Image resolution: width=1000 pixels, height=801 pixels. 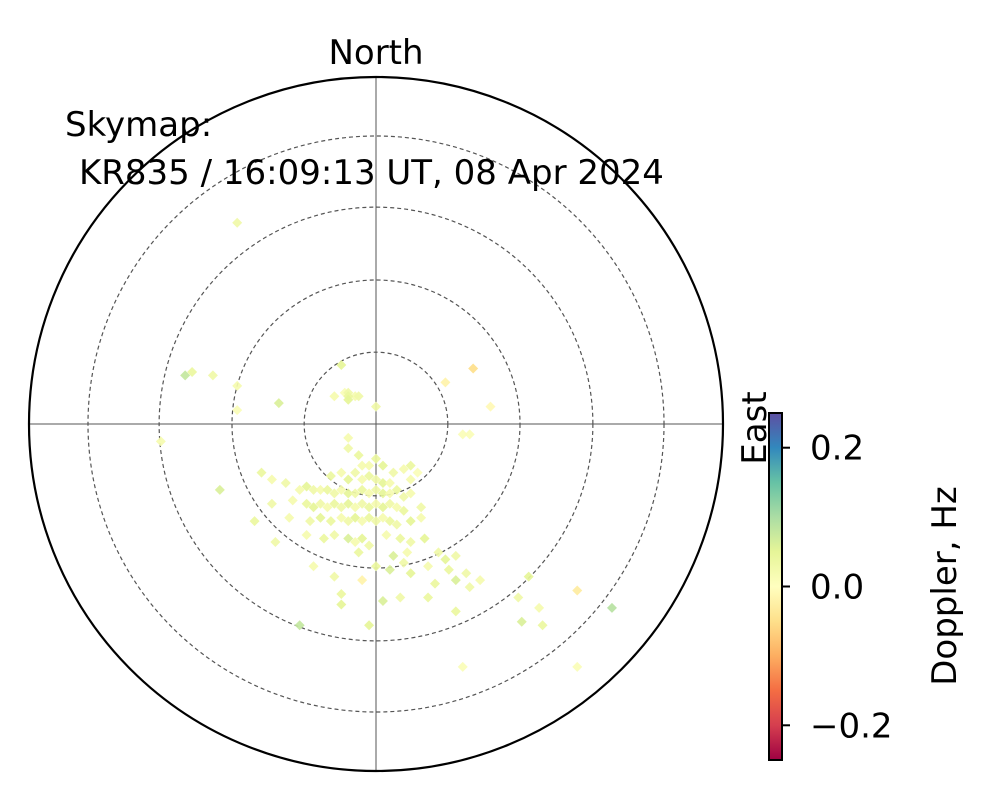 What do you see at coordinates (138, 125) in the screenshot?
I see `chart-title: Skymap:` at bounding box center [138, 125].